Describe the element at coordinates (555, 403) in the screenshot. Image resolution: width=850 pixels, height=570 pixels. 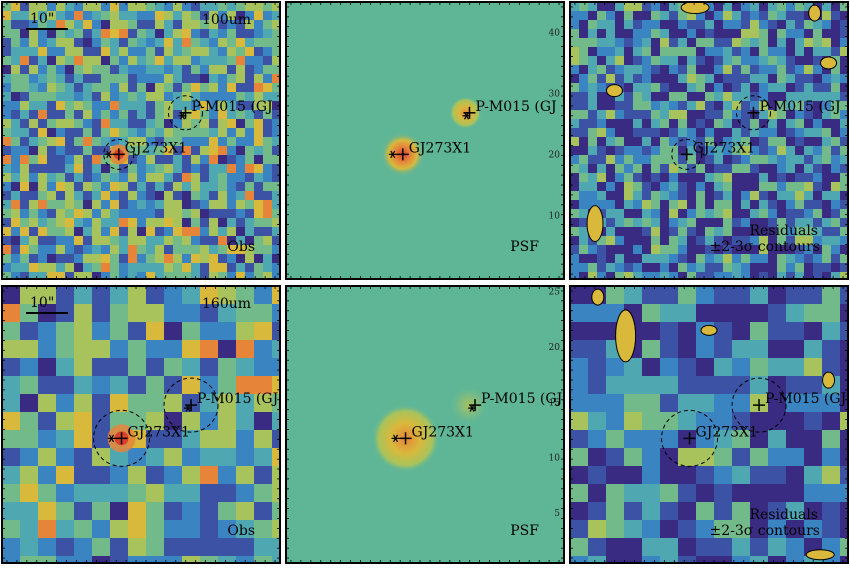
I see `y-tick-label: 15` at that location.